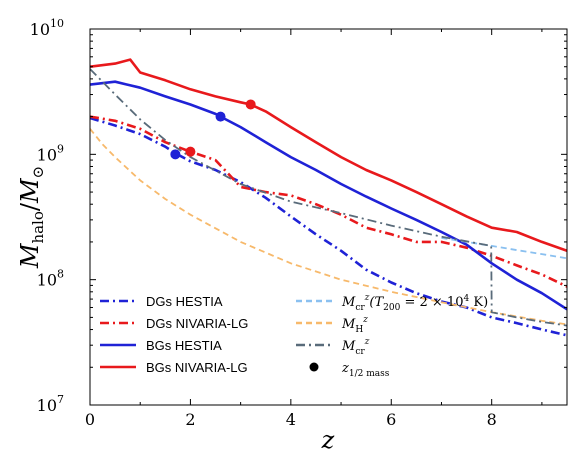 The width and height of the screenshot is (588, 473). Describe the element at coordinates (184, 301) in the screenshot. I see `legend-left-label-0: DGs HESTIA` at that location.